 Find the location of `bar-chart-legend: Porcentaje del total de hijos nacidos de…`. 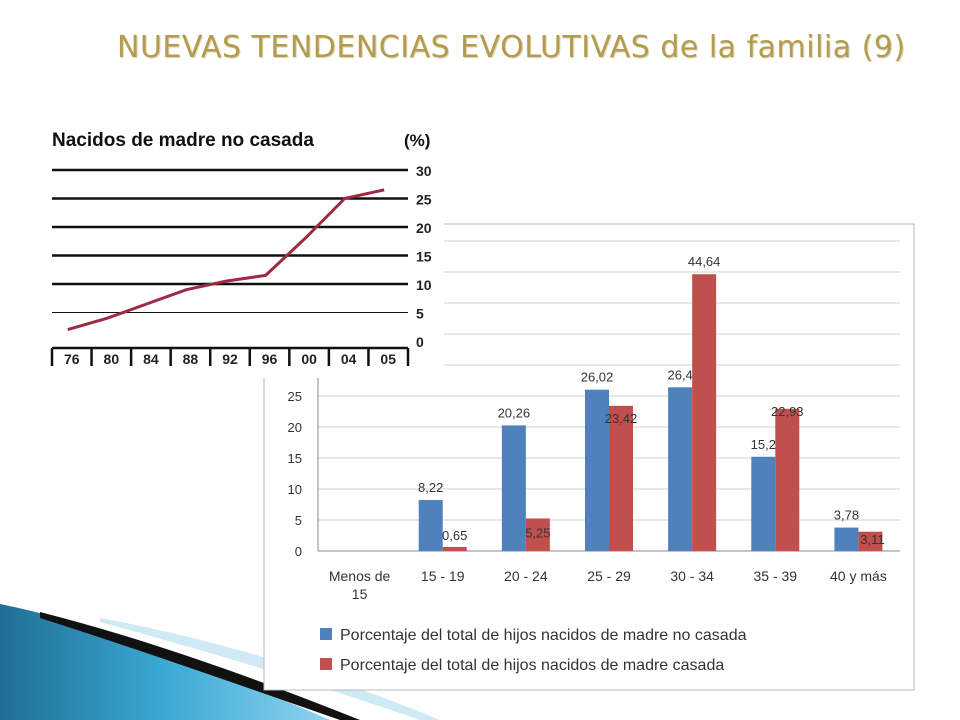

bar-chart-legend: Porcentaje del total de hijos nacidos de… is located at coordinates (533, 650).